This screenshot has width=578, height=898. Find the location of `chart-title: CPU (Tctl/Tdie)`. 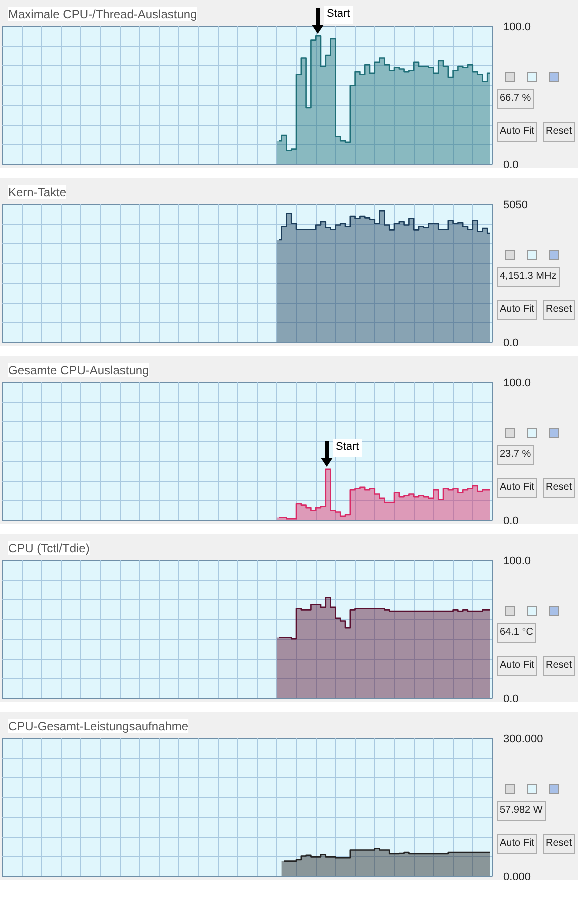

chart-title: CPU (Tctl/Tdie) is located at coordinates (49, 549).